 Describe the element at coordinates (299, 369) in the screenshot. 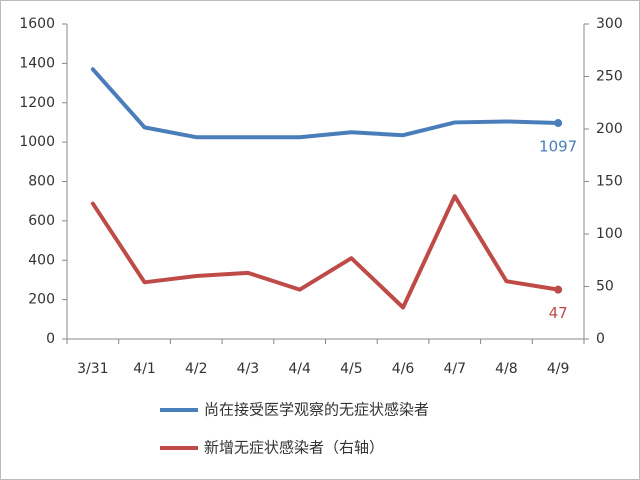

I see `x-tick-label: 4/4` at that location.